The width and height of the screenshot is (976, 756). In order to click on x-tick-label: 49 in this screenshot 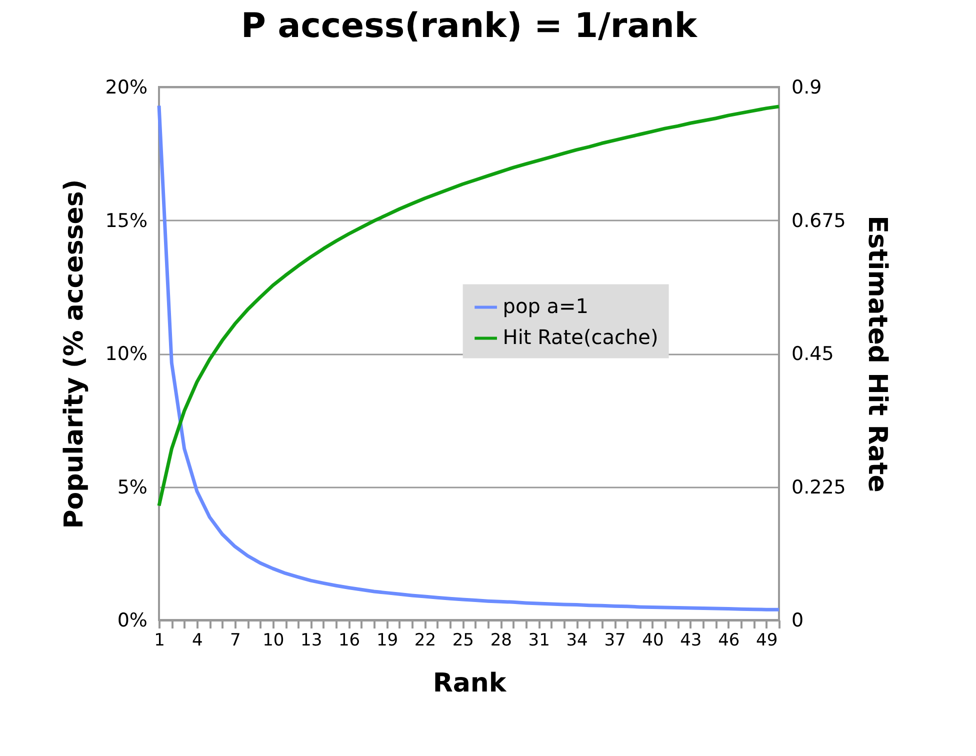, I will do `click(767, 640)`.